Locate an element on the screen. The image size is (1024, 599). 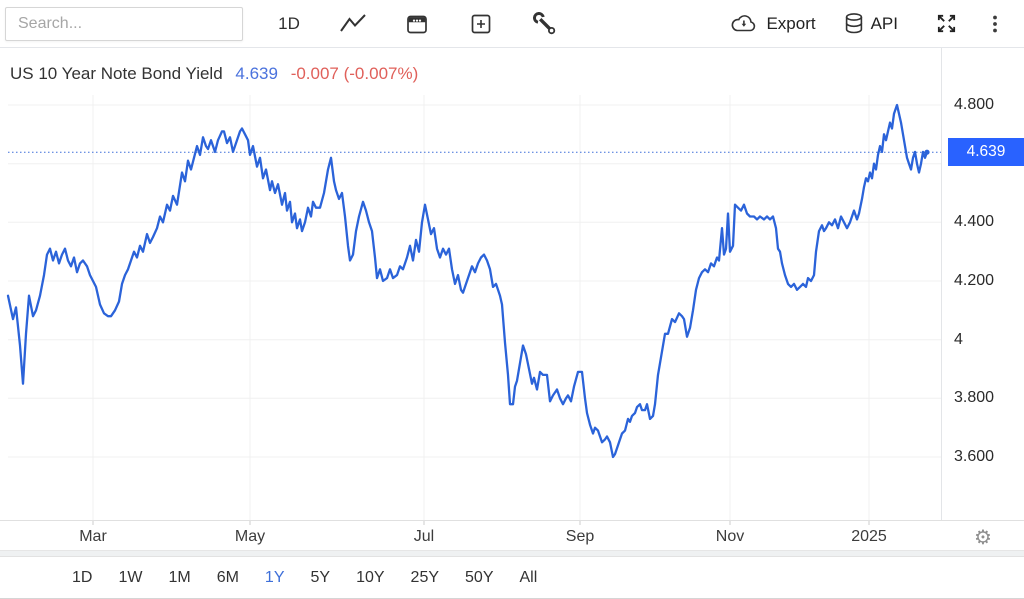
last-value-text: 4.639 is located at coordinates (256, 73).